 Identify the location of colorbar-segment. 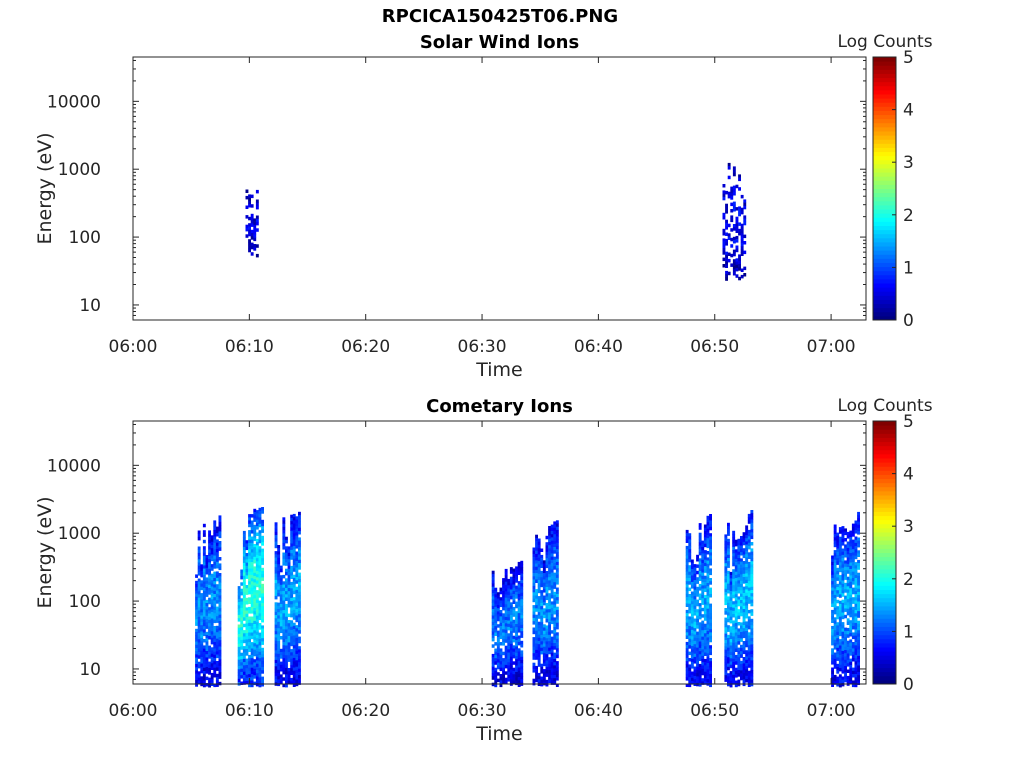
(884, 567).